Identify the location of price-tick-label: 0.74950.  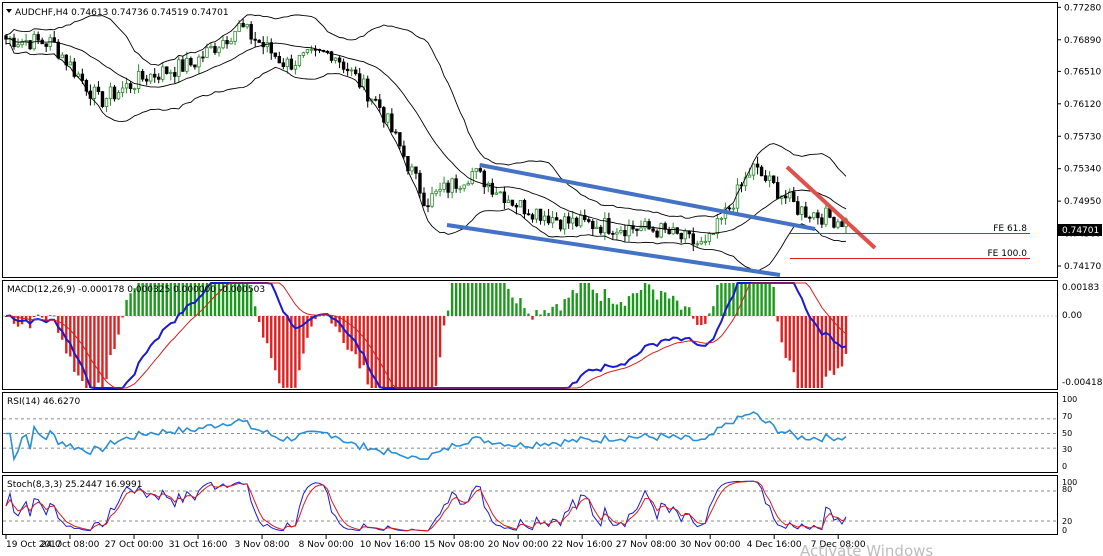
(1082, 202).